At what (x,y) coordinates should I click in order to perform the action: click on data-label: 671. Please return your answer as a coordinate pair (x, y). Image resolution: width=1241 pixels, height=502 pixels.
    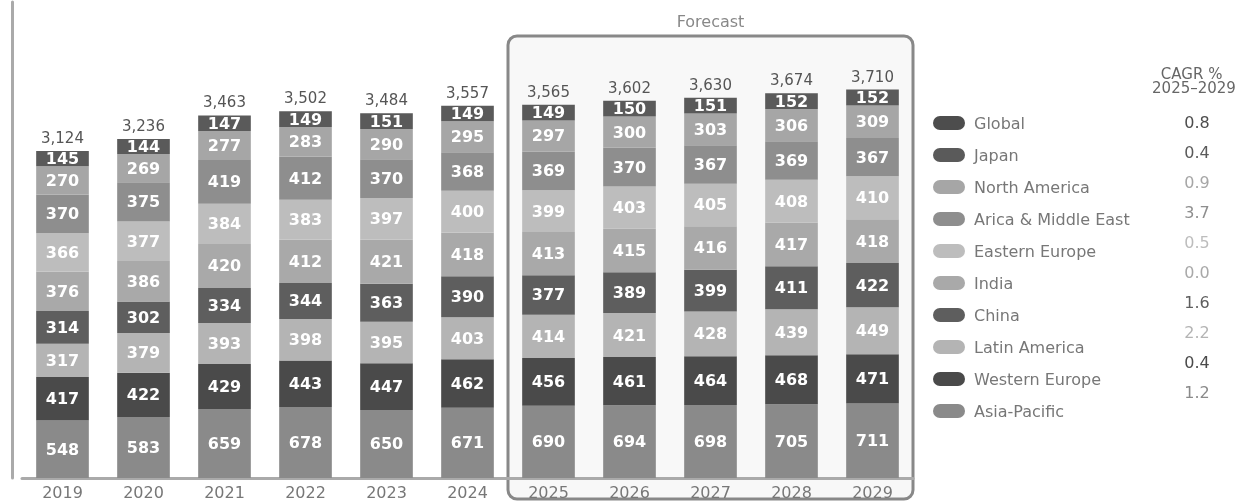
    Looking at the image, I should click on (467, 443).